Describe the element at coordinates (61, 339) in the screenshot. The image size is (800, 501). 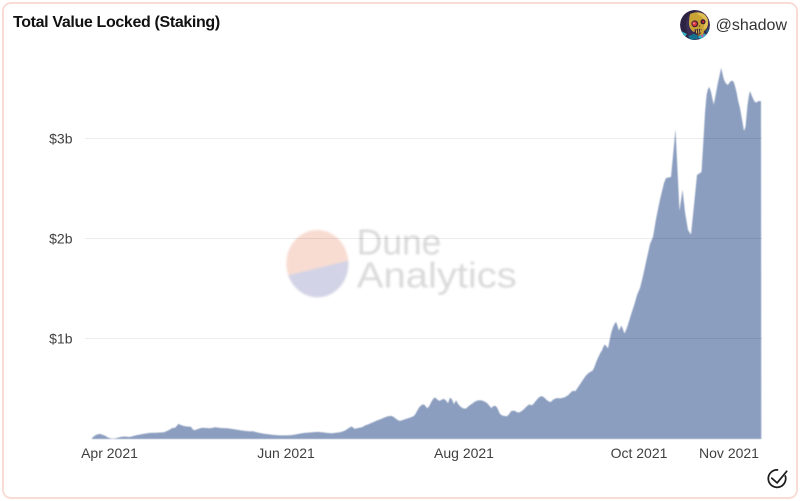
I see `svg-text: $1b` at that location.